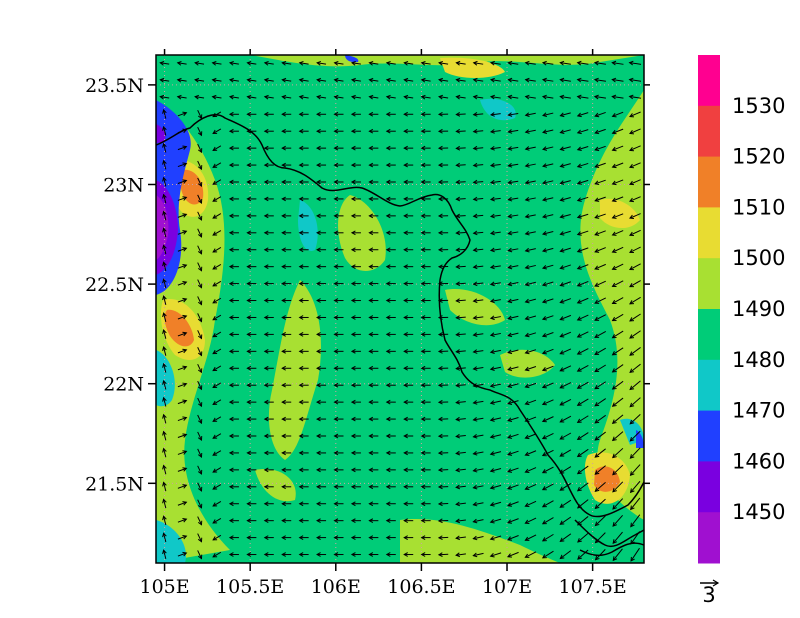 This screenshot has height=618, width=800. I want to click on lat-label: 23.5N, so click(114, 86).